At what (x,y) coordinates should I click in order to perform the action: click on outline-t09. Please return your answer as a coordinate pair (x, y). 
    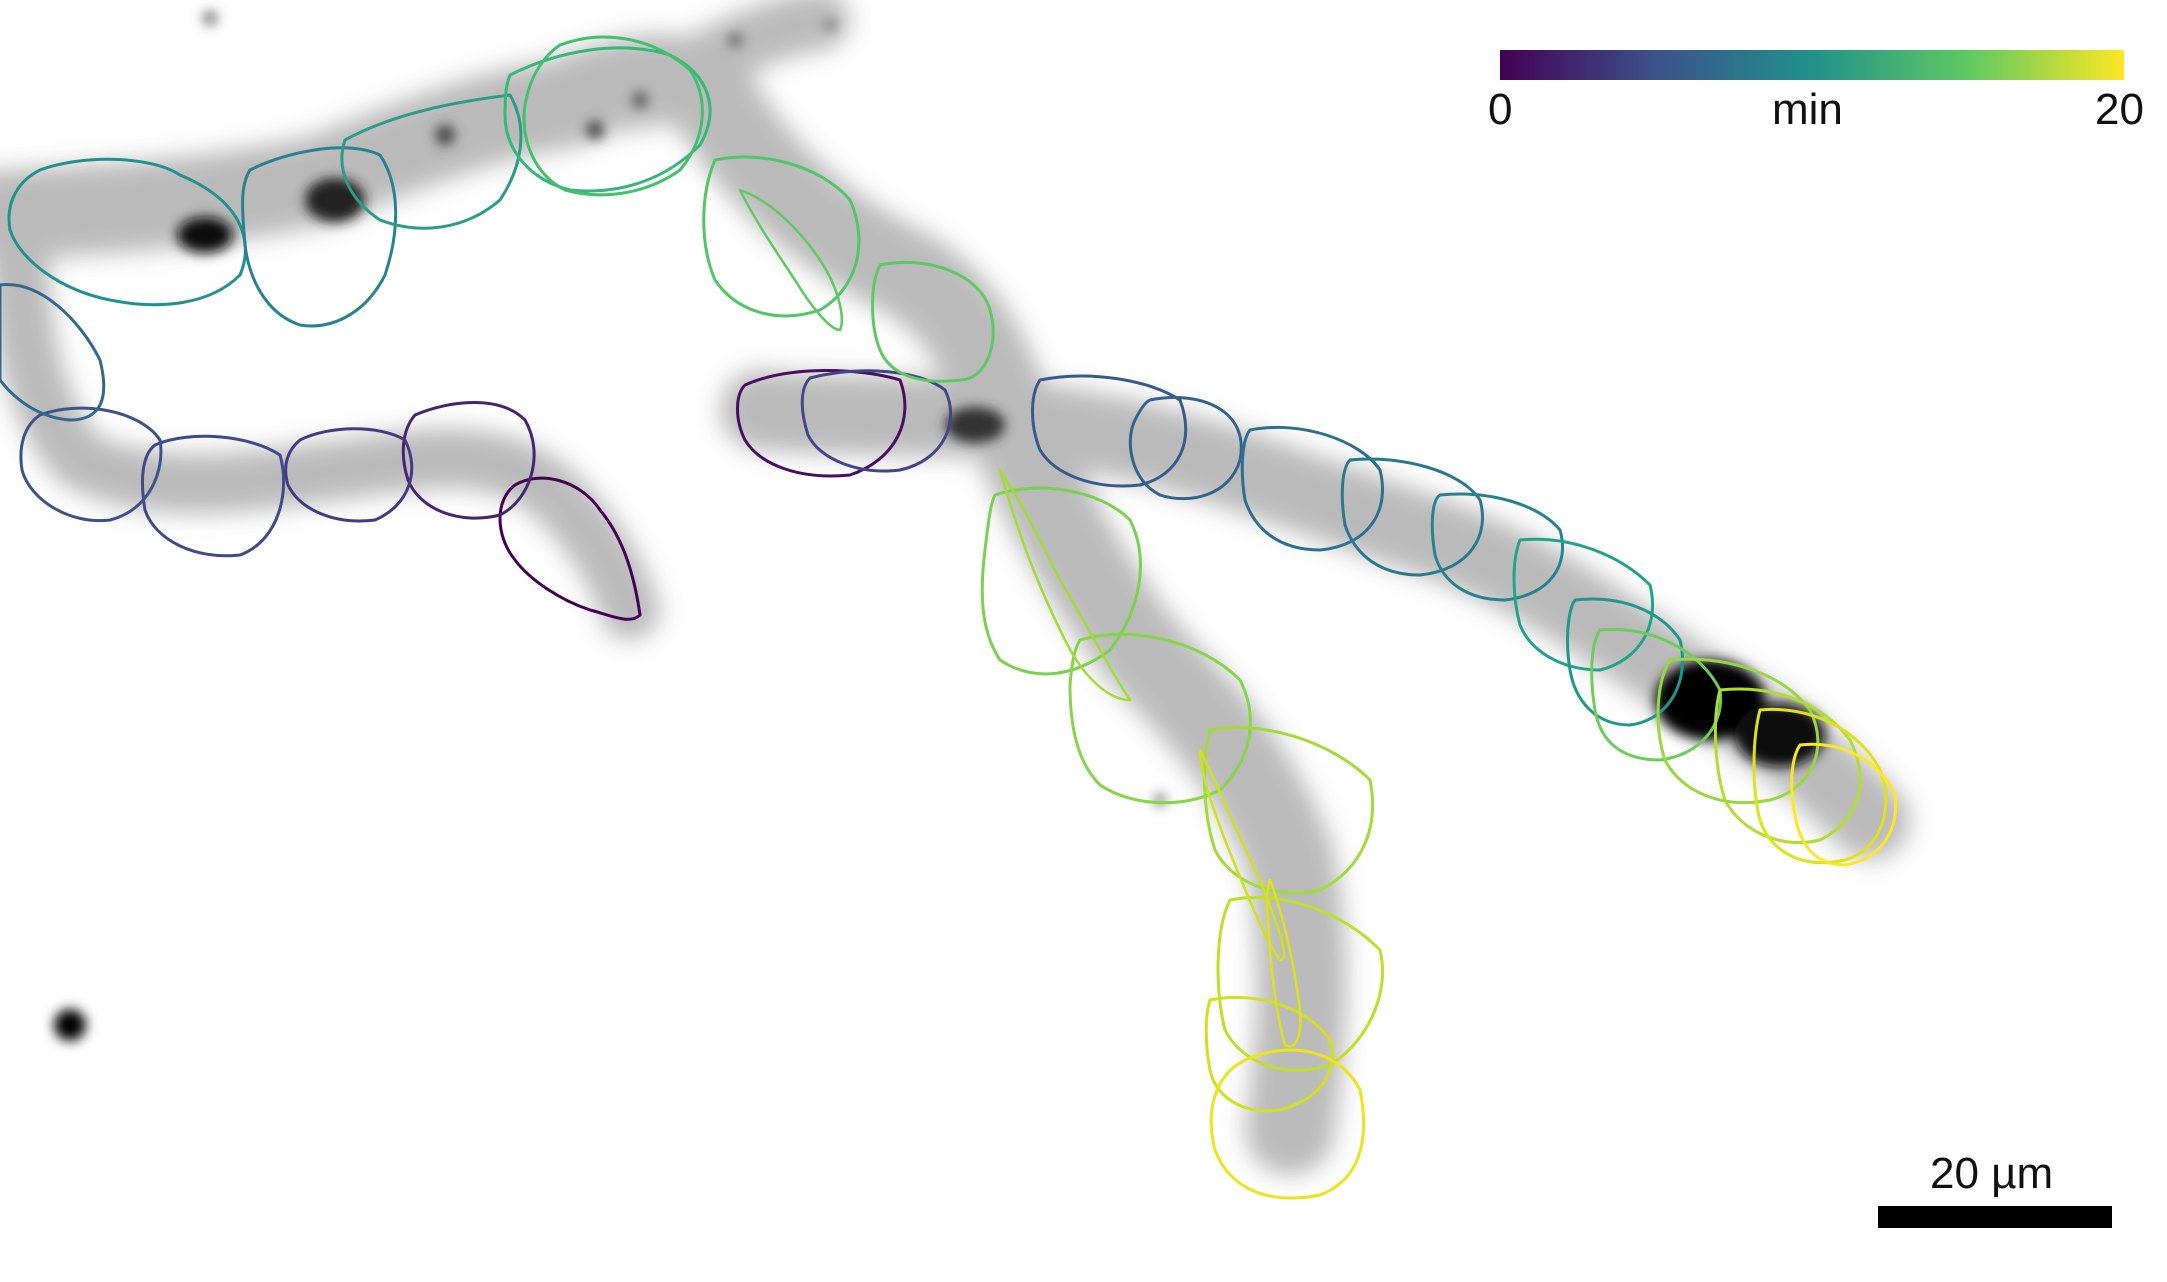
    Looking at the image, I should click on (53, 352).